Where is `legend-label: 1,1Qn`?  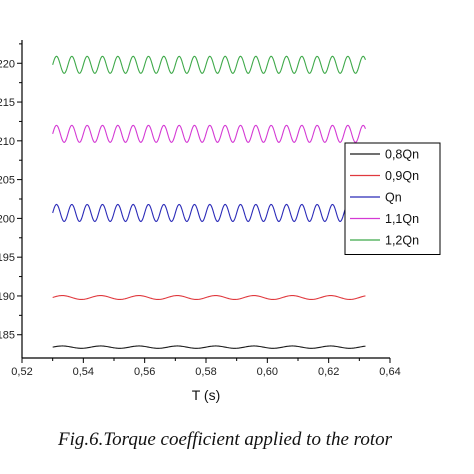 legend-label: 1,1Qn is located at coordinates (402, 219).